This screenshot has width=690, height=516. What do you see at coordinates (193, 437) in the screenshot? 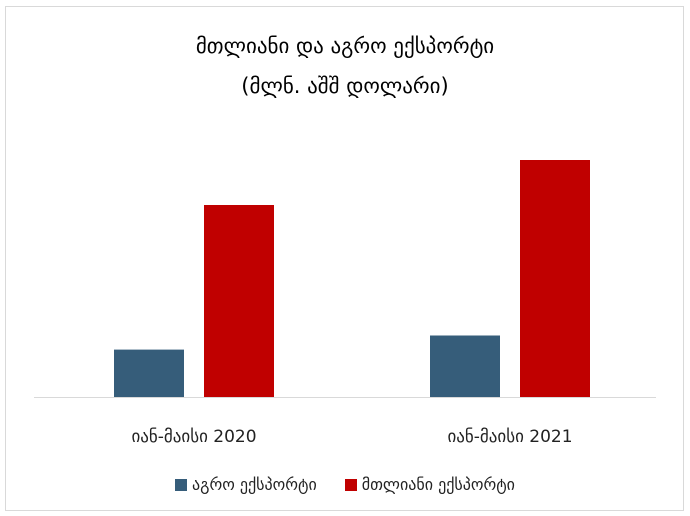
I see `x-tick-label-0: იან-მაისი 2020` at bounding box center [193, 437].